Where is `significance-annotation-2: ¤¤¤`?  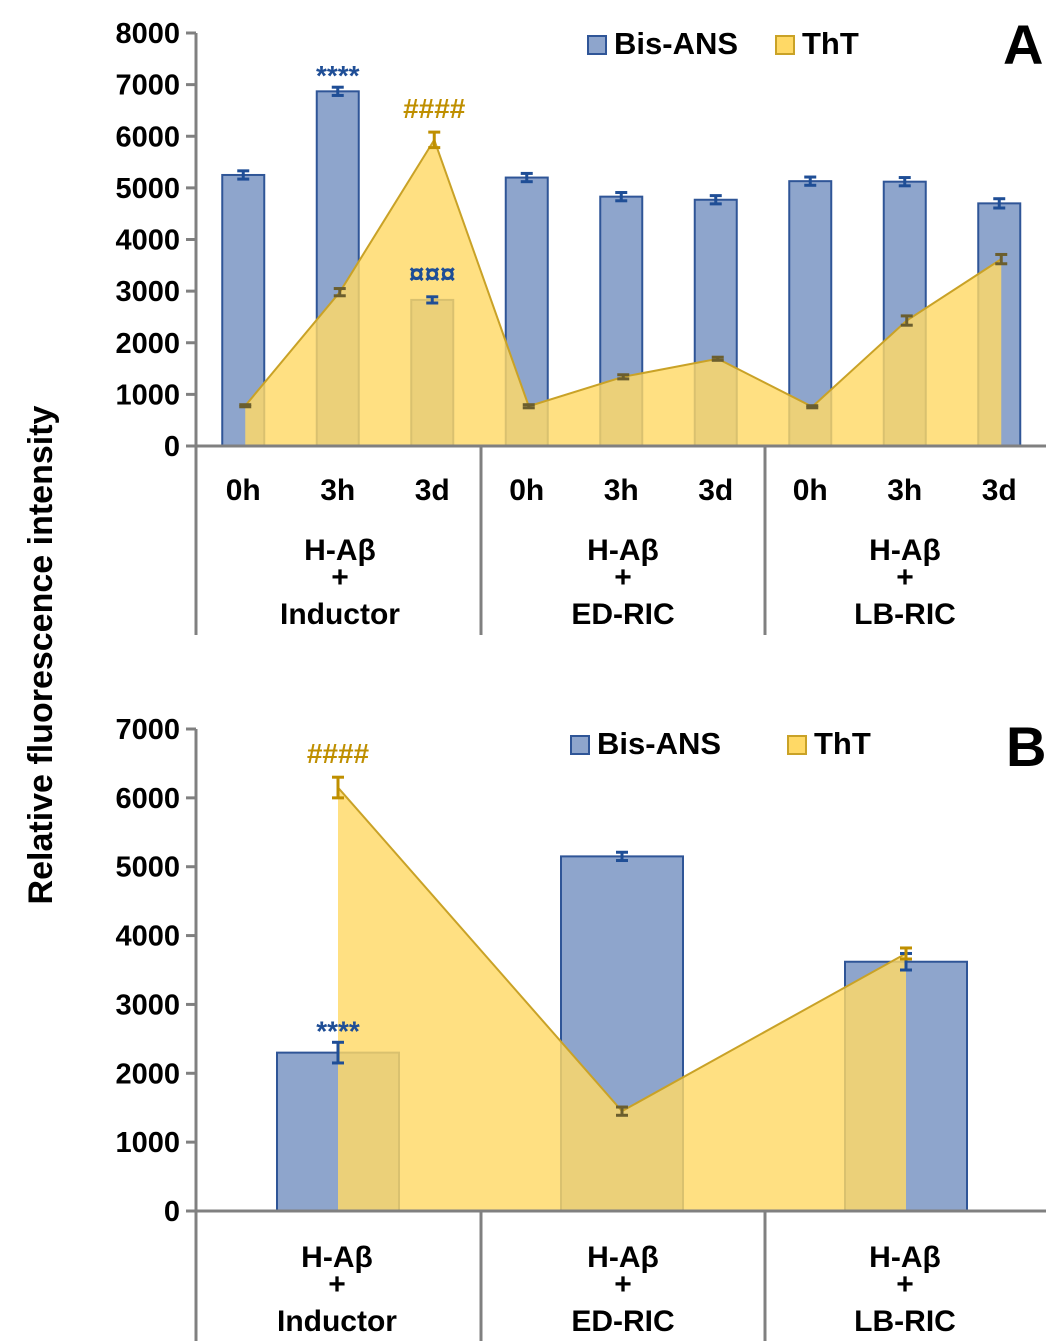
significance-annotation-2: ¤¤¤ is located at coordinates (432, 273).